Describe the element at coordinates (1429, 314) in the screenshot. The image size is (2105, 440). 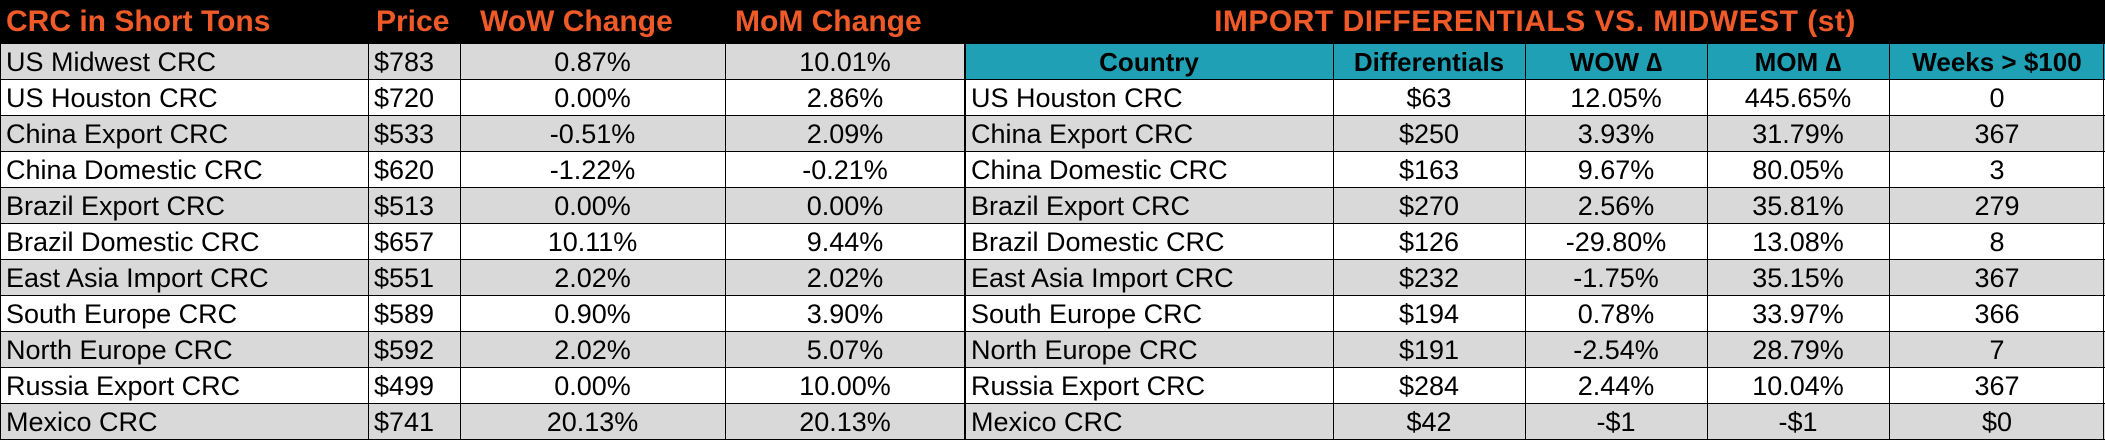
I see `cell-differential: $194` at that location.